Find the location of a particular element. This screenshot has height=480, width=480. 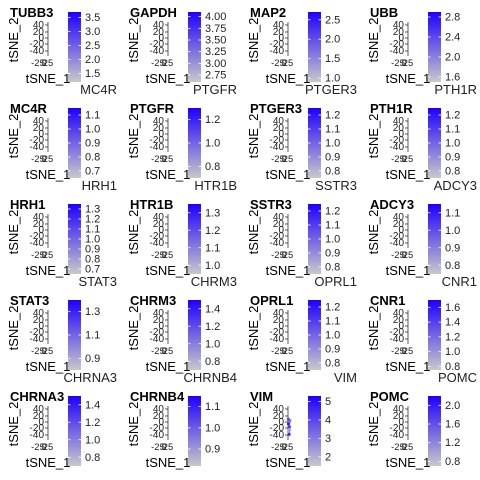

colorbar-tick-label: 2.0 is located at coordinates (452, 406).